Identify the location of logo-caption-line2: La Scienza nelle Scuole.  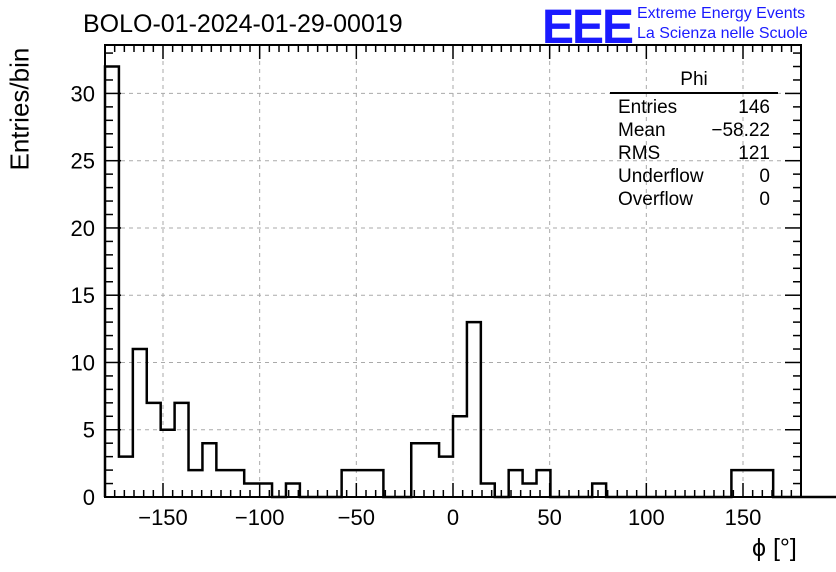
(722, 33).